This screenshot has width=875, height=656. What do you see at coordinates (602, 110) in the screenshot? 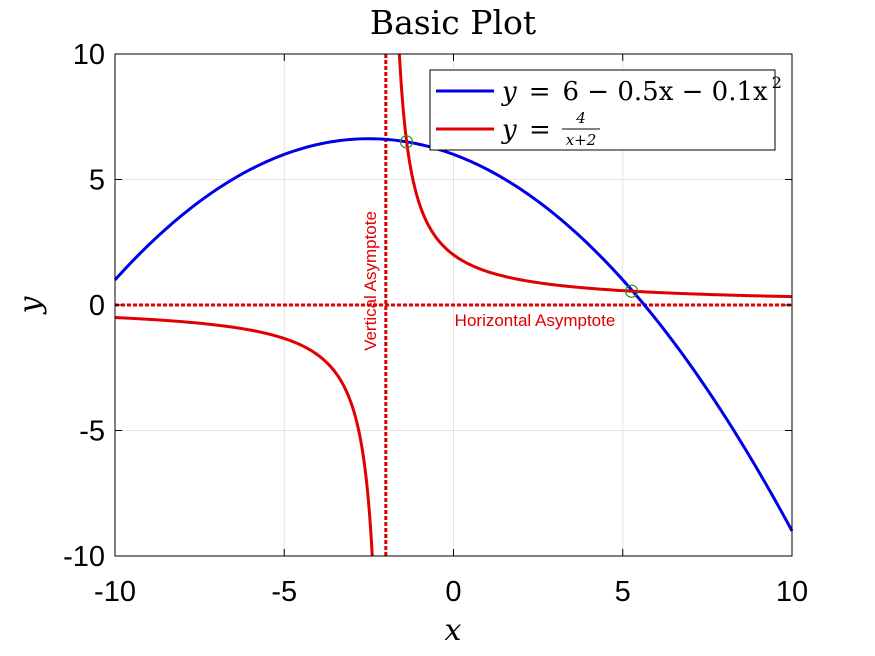
I see `legend-box` at bounding box center [602, 110].